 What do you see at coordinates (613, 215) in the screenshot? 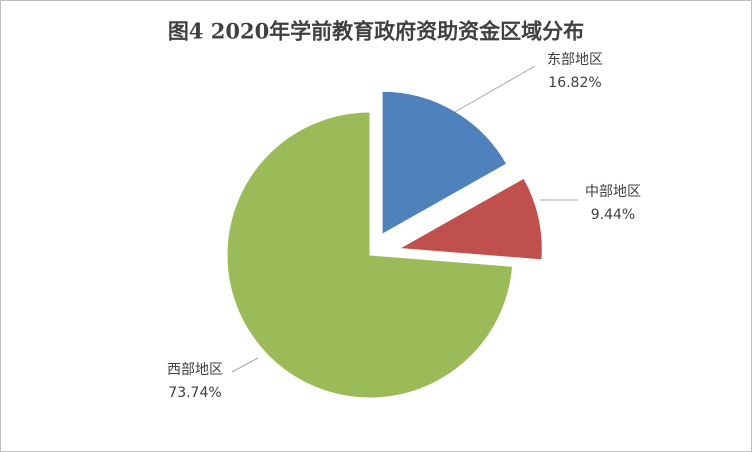
I see `slice-value: 9.44%` at bounding box center [613, 215].